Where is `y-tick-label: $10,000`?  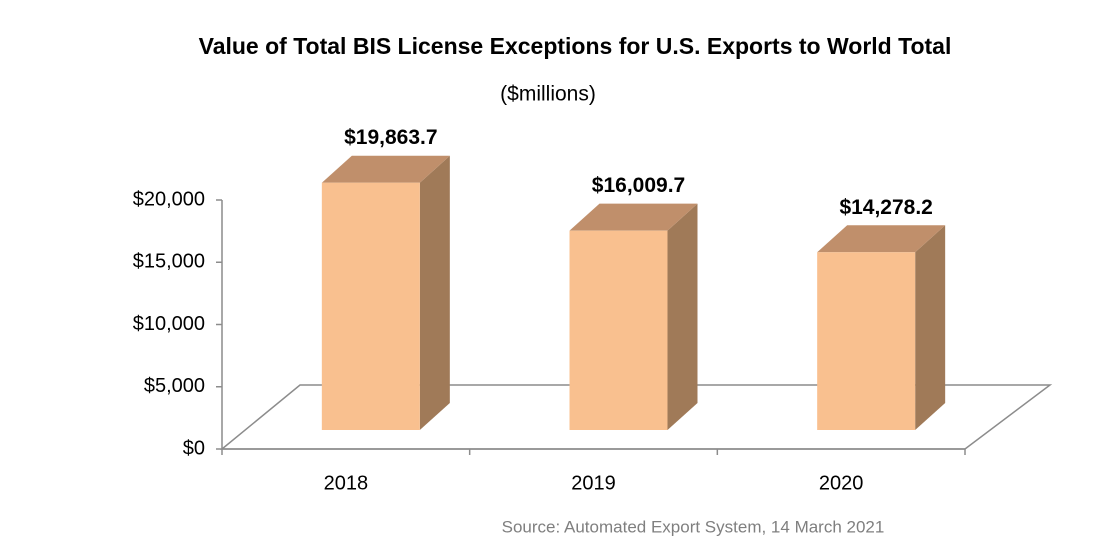
y-tick-label: $10,000 is located at coordinates (169, 324).